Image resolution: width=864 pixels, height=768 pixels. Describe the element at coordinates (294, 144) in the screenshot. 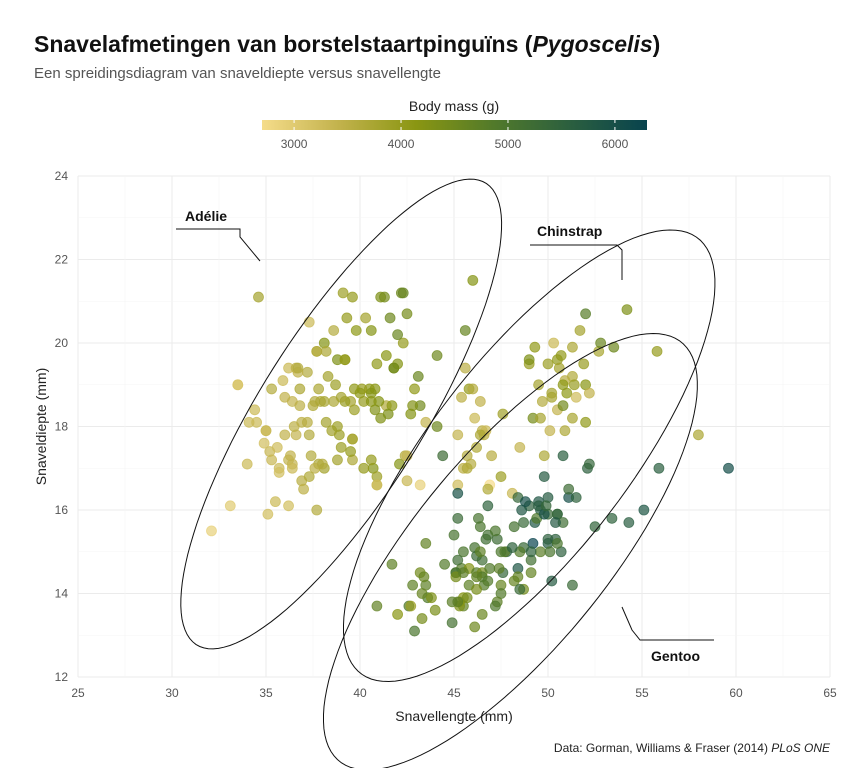

I see `legend-tick-label: 3000` at that location.